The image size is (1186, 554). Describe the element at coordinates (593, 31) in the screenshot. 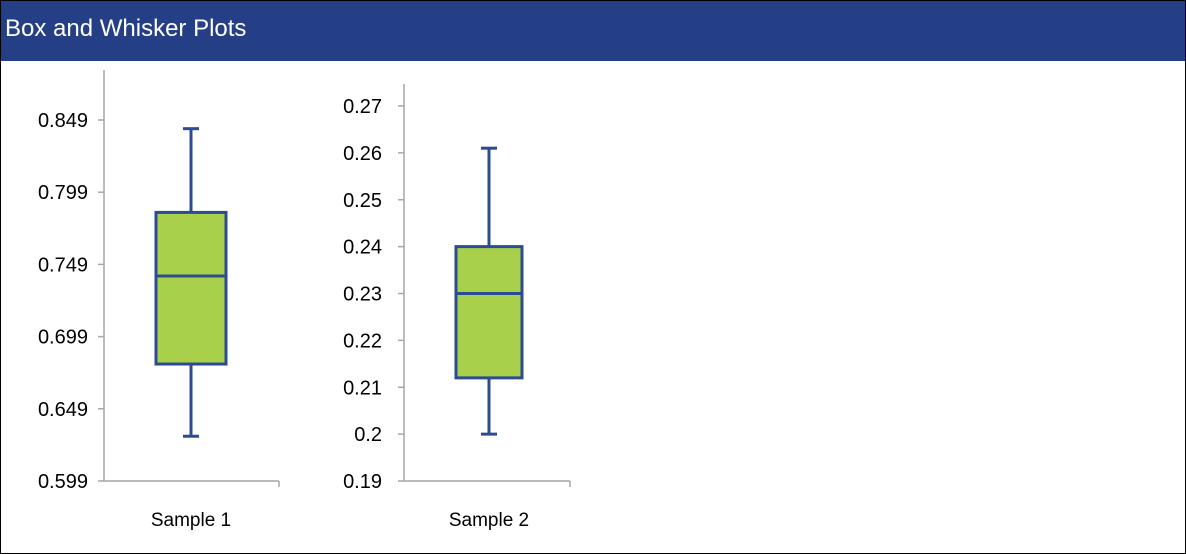

I see `header-bar: Box and Whisker Plots` at that location.